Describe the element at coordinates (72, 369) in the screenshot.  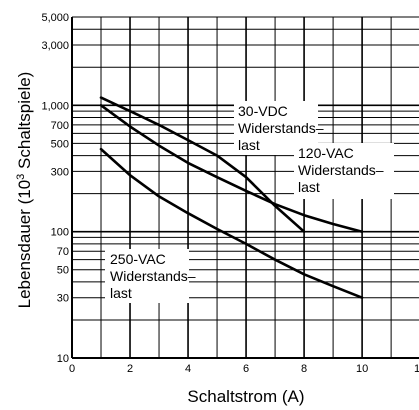
I see `x-tick-label: 0` at that location.